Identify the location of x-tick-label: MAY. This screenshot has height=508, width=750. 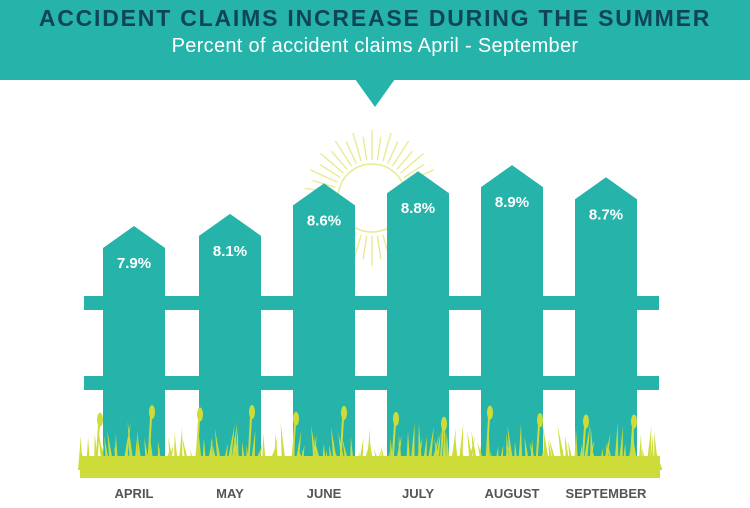
(230, 493).